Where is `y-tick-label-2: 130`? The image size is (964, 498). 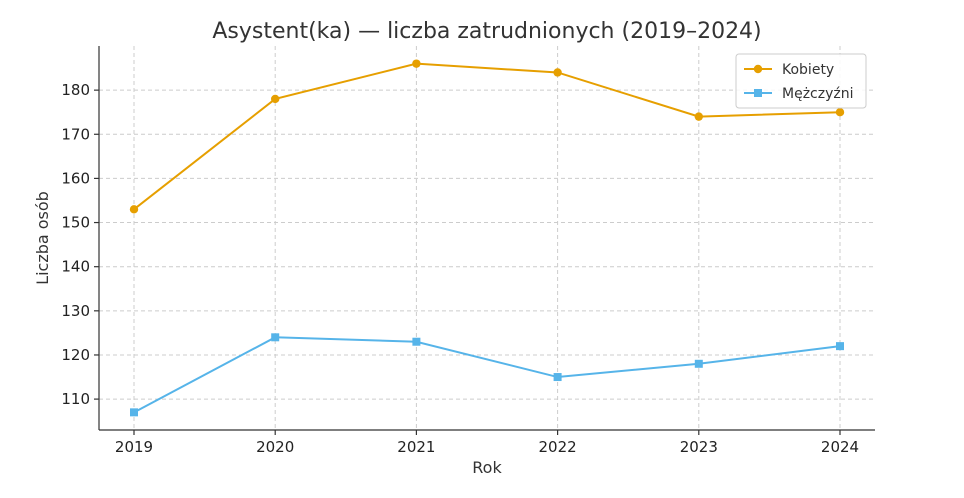 y-tick-label-2: 130 is located at coordinates (75, 311).